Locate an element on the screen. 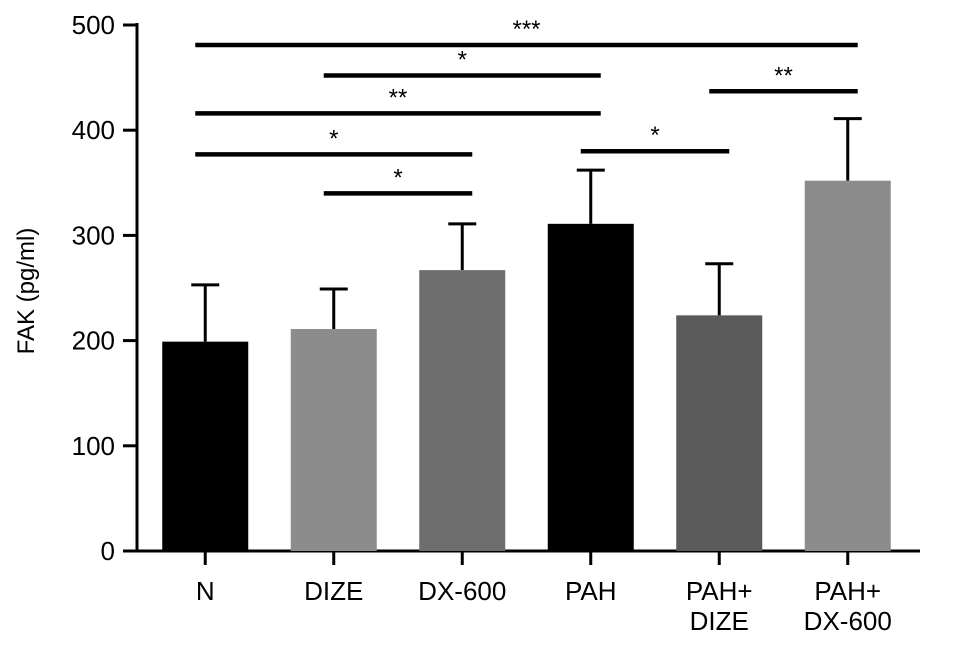 The image size is (969, 649). y-tick-label: 0 is located at coordinates (108, 551).